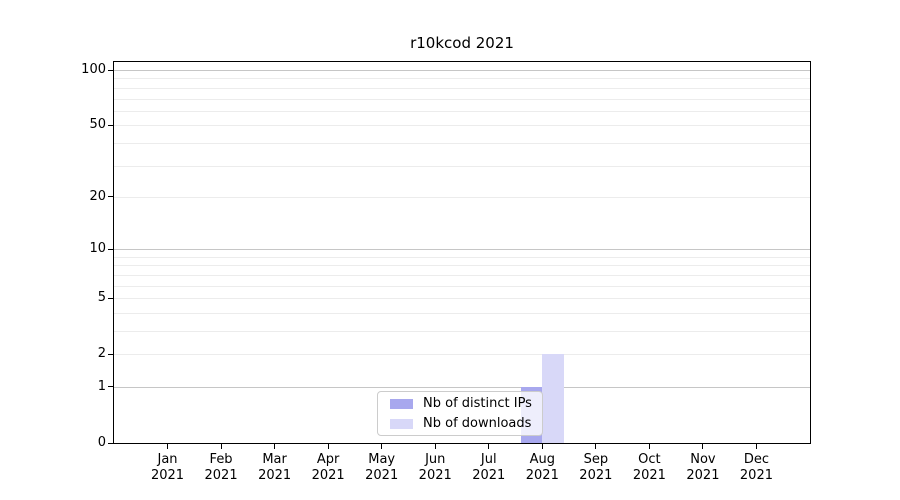 The width and height of the screenshot is (900, 500). I want to click on x-tick-label: Aug 2021, so click(542, 467).